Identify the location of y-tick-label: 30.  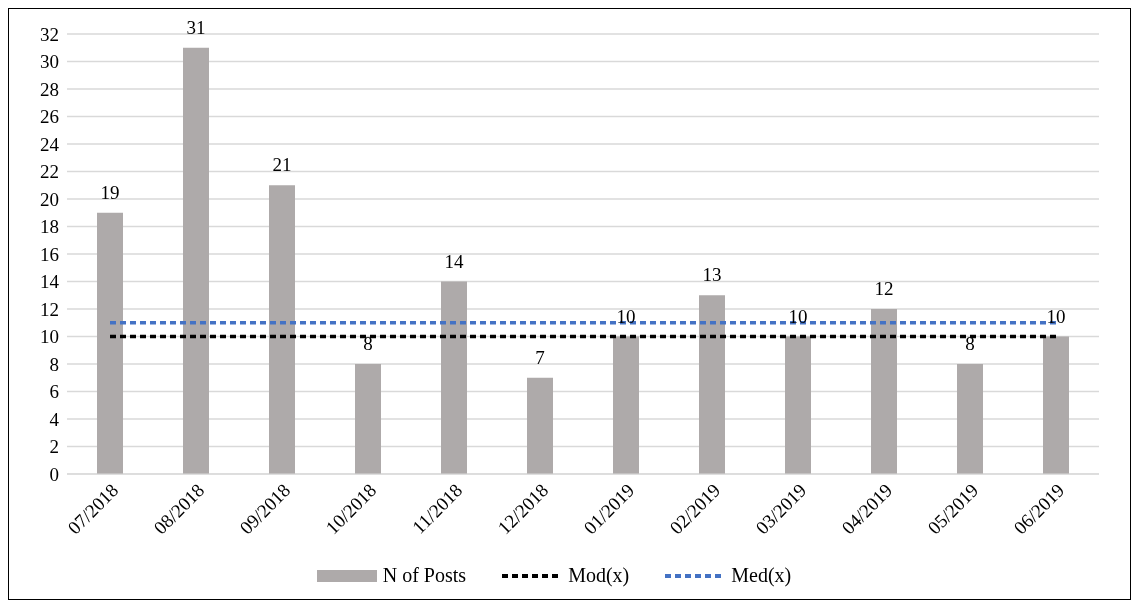
(49, 62).